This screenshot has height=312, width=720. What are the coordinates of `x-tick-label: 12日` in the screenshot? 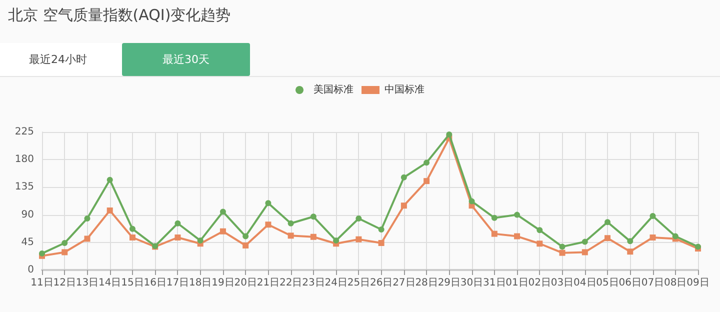 It's located at (64, 283).